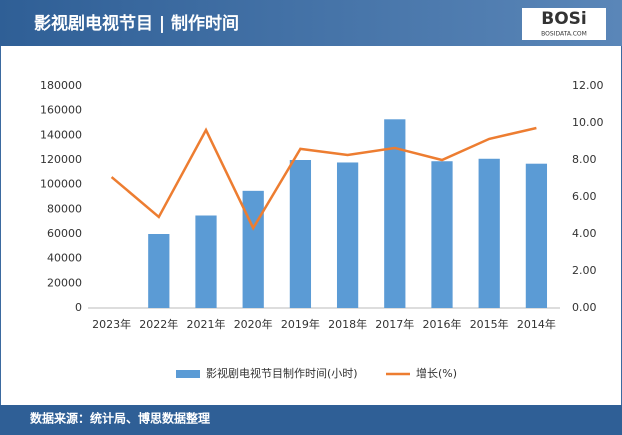  Describe the element at coordinates (282, 373) in the screenshot. I see `legend-label: 影视剧电视节目制作时间(小时)` at that location.